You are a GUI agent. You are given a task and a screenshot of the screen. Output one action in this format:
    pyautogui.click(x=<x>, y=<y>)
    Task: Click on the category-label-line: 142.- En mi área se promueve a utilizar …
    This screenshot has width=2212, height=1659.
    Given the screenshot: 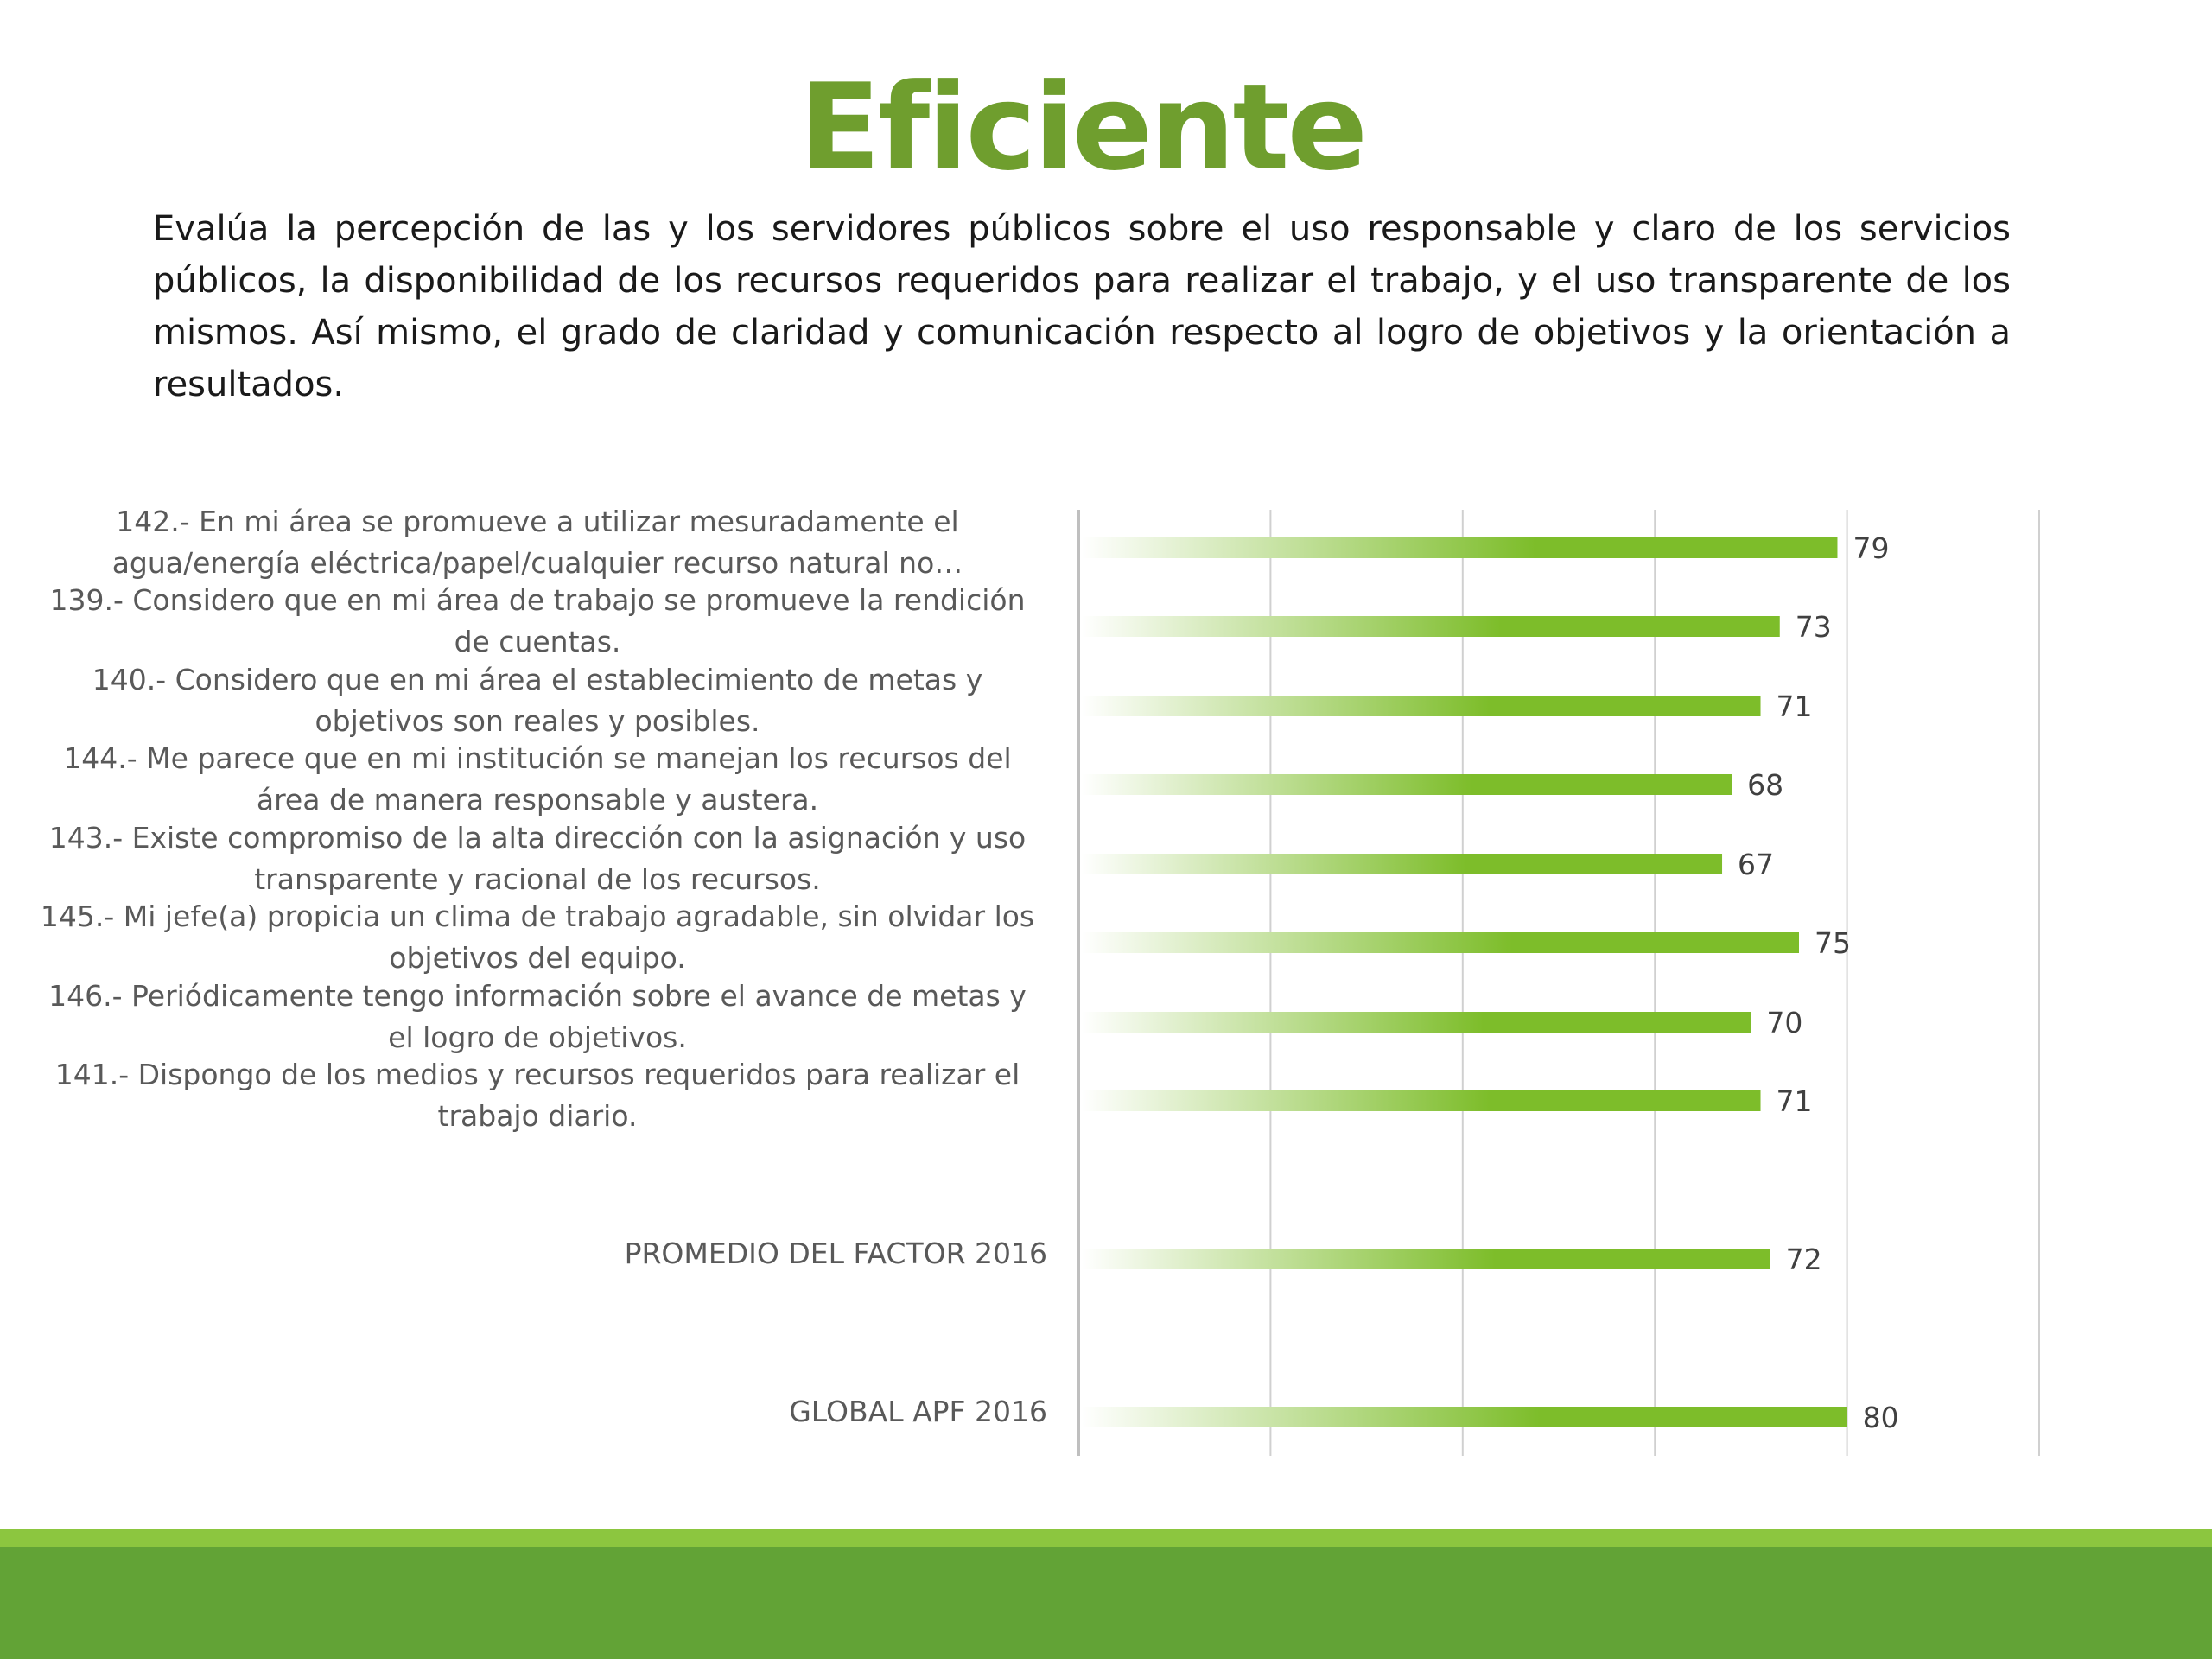 What is the action you would take?
    pyautogui.click(x=537, y=521)
    